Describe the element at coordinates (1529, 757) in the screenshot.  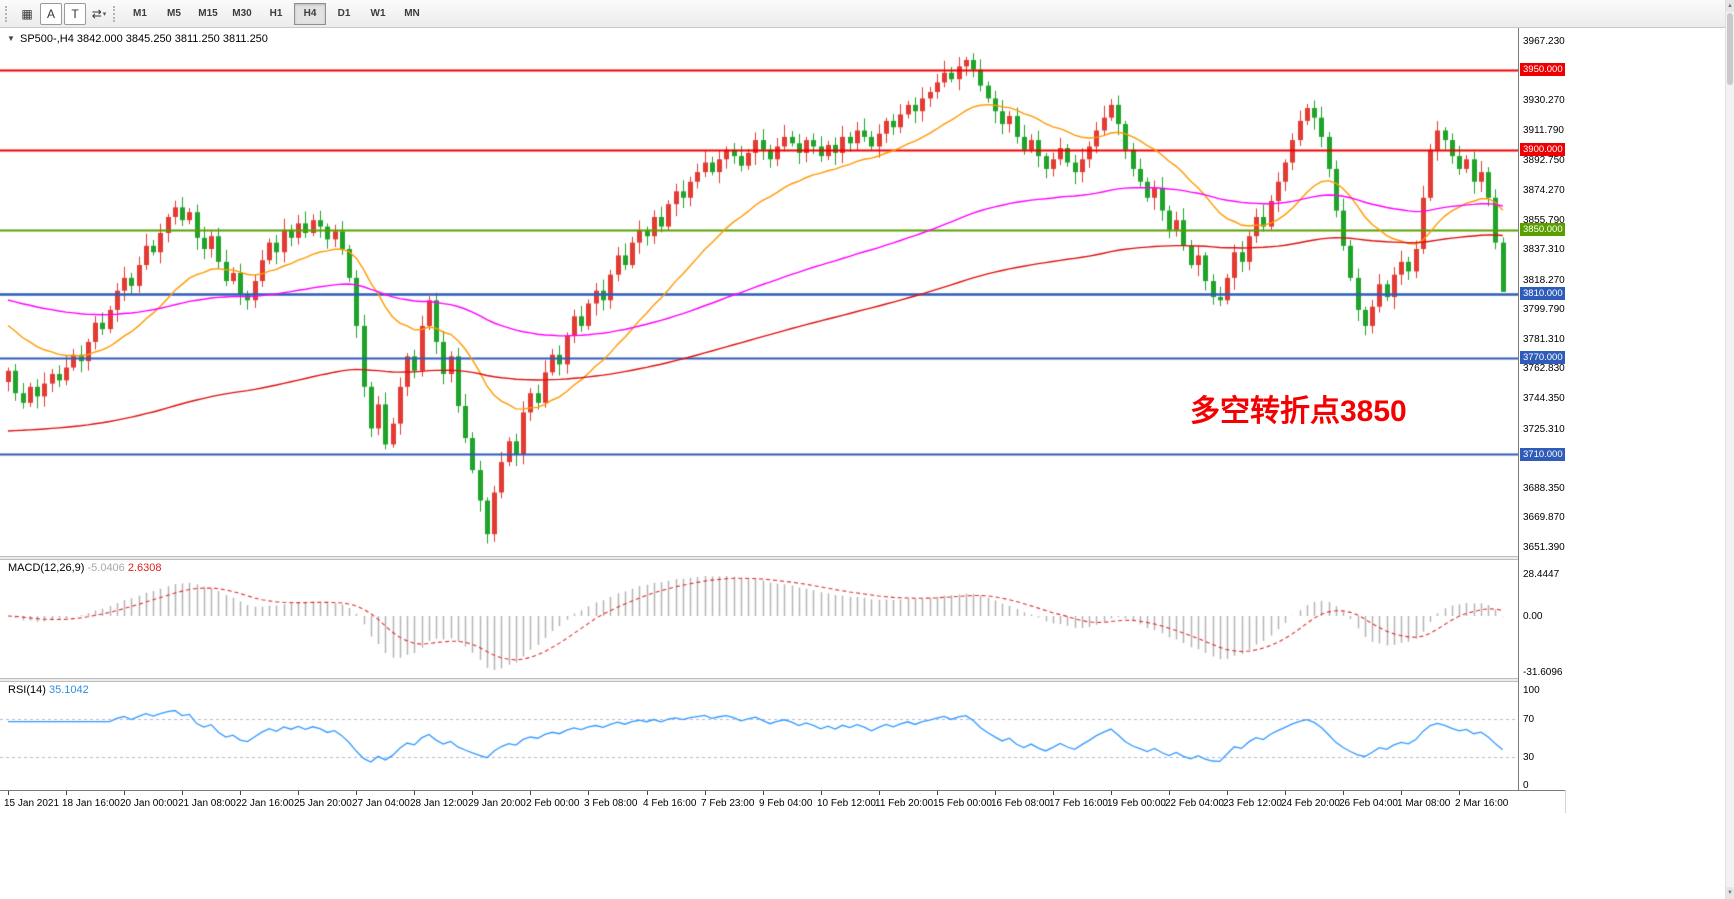
I see `rsi-axis-tick: 30` at that location.